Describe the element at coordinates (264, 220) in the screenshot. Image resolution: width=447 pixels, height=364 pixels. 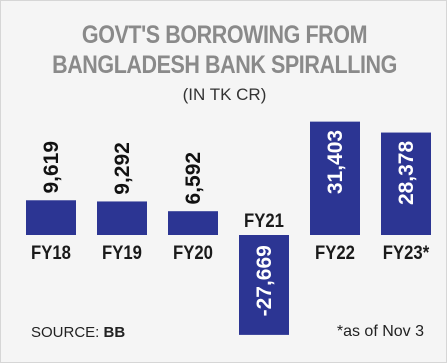
I see `category-label: FY21` at that location.